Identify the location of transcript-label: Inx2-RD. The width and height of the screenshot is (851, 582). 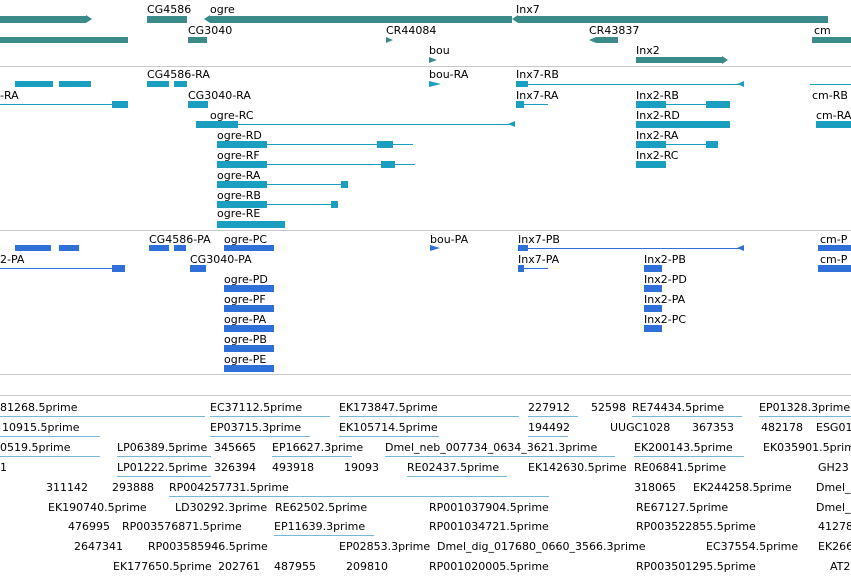
(658, 115).